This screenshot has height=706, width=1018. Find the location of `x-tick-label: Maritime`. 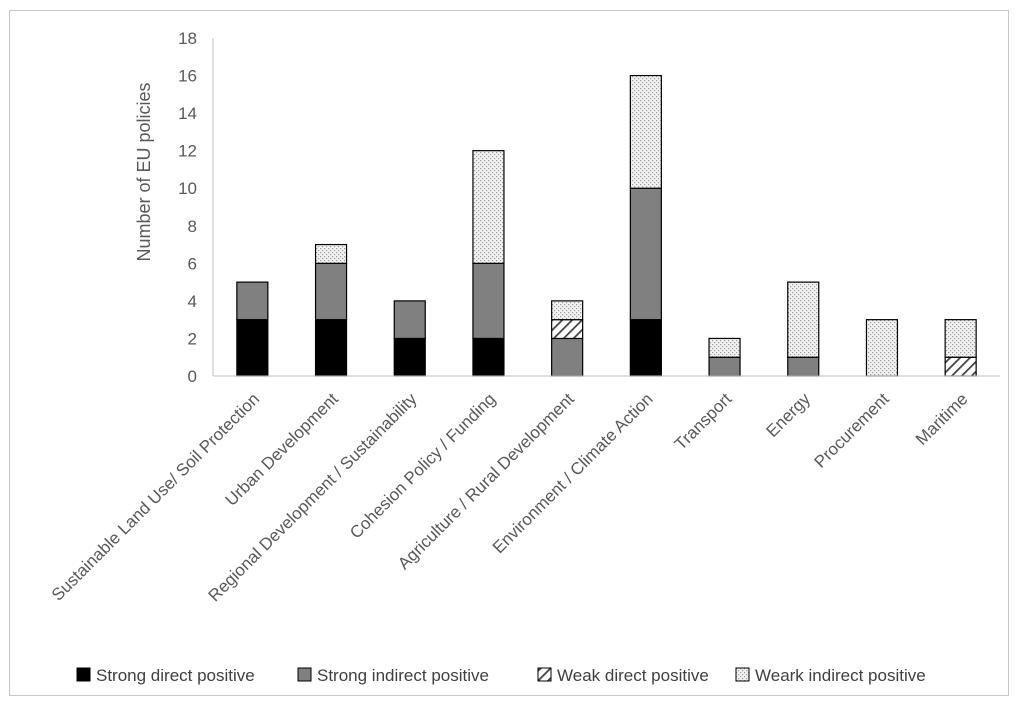

x-tick-label: Maritime is located at coordinates (942, 419).